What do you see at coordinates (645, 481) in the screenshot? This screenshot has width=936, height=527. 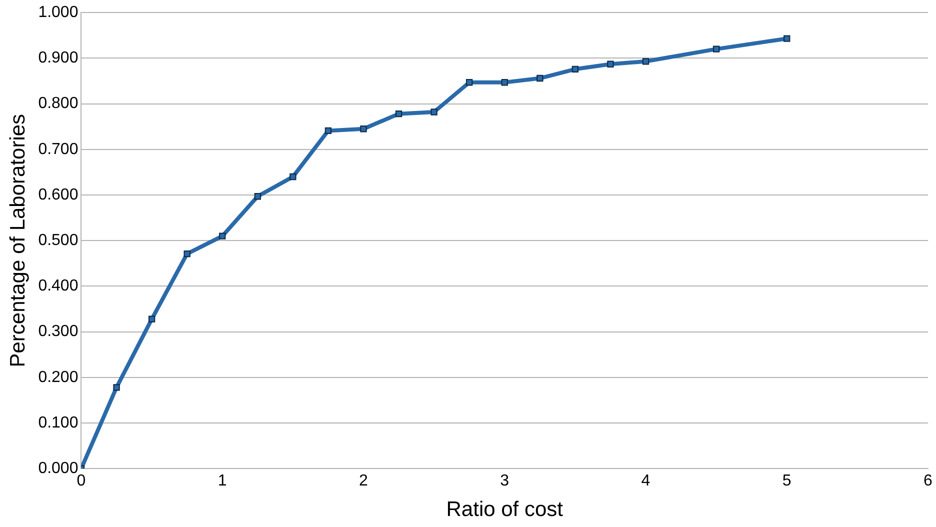 I see `x-tick-label: 4` at bounding box center [645, 481].